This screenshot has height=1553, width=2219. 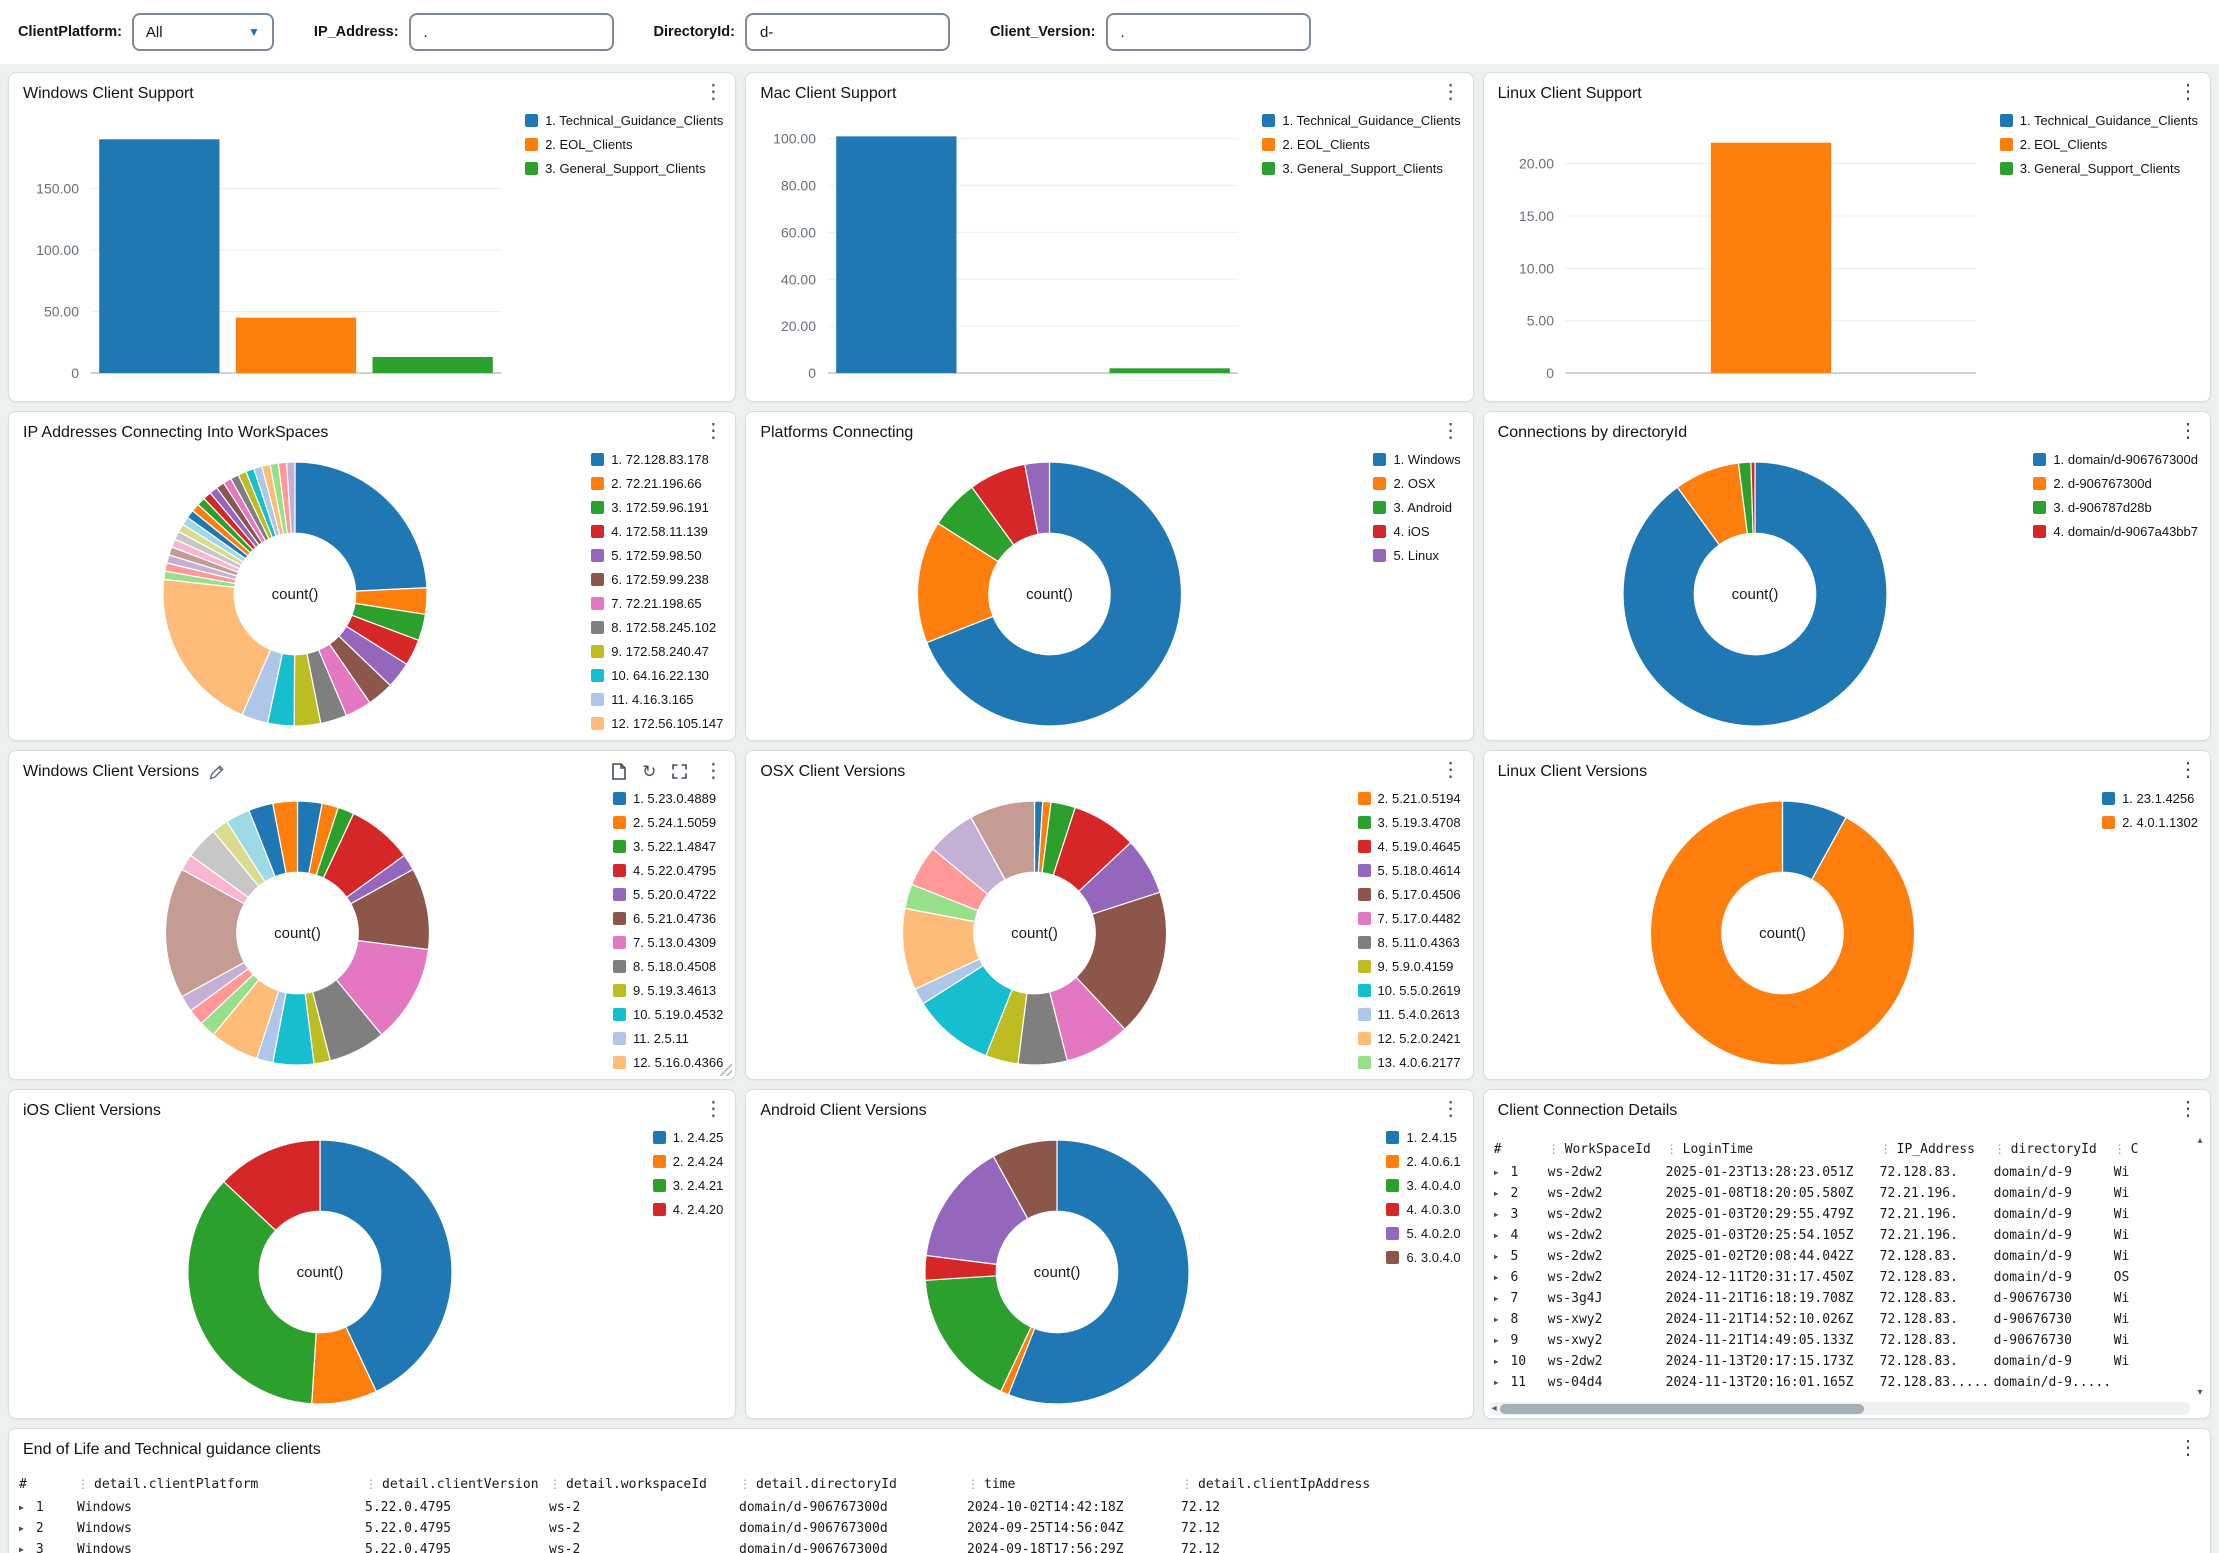 I want to click on legend-item: 13. 4.0.6.2177, so click(x=1409, y=1062).